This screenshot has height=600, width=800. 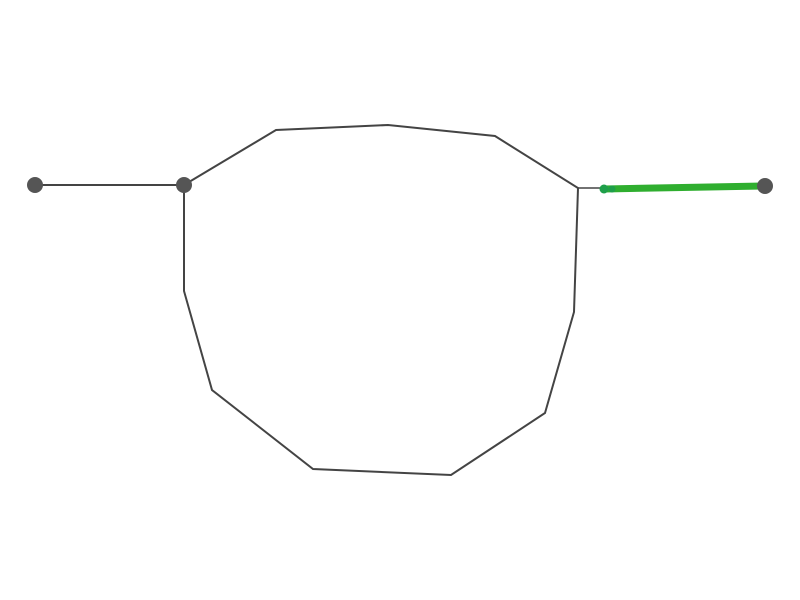 What do you see at coordinates (604, 189) in the screenshot?
I see `highlight-start-dot` at bounding box center [604, 189].